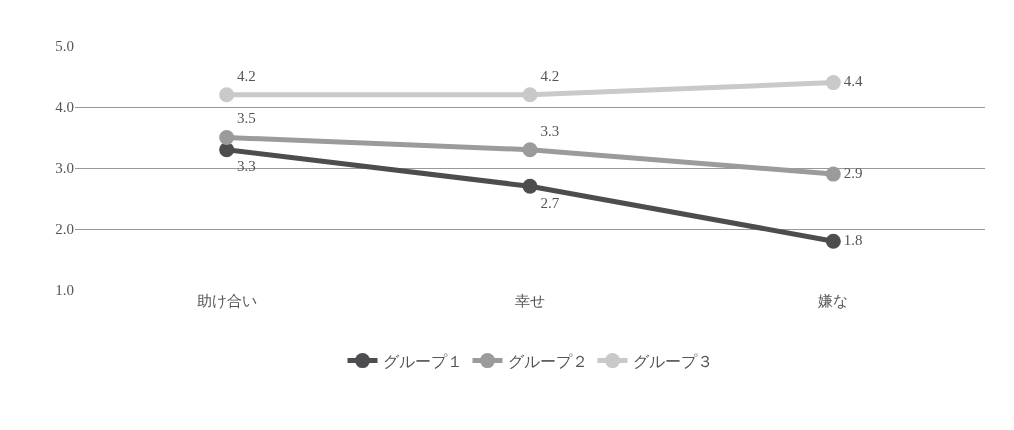 The width and height of the screenshot is (1014, 430). Describe the element at coordinates (550, 130) in the screenshot. I see `data-label: 3.3` at that location.